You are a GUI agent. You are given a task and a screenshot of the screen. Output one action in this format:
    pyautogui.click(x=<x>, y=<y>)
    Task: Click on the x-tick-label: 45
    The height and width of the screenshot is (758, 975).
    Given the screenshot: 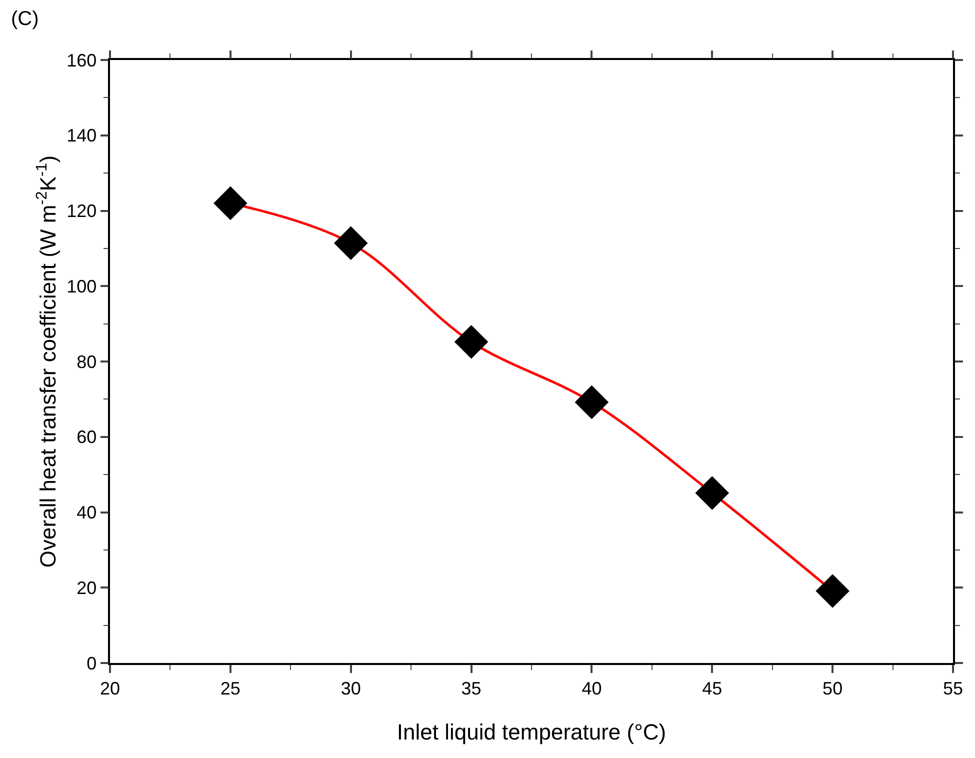 What is the action you would take?
    pyautogui.click(x=712, y=688)
    